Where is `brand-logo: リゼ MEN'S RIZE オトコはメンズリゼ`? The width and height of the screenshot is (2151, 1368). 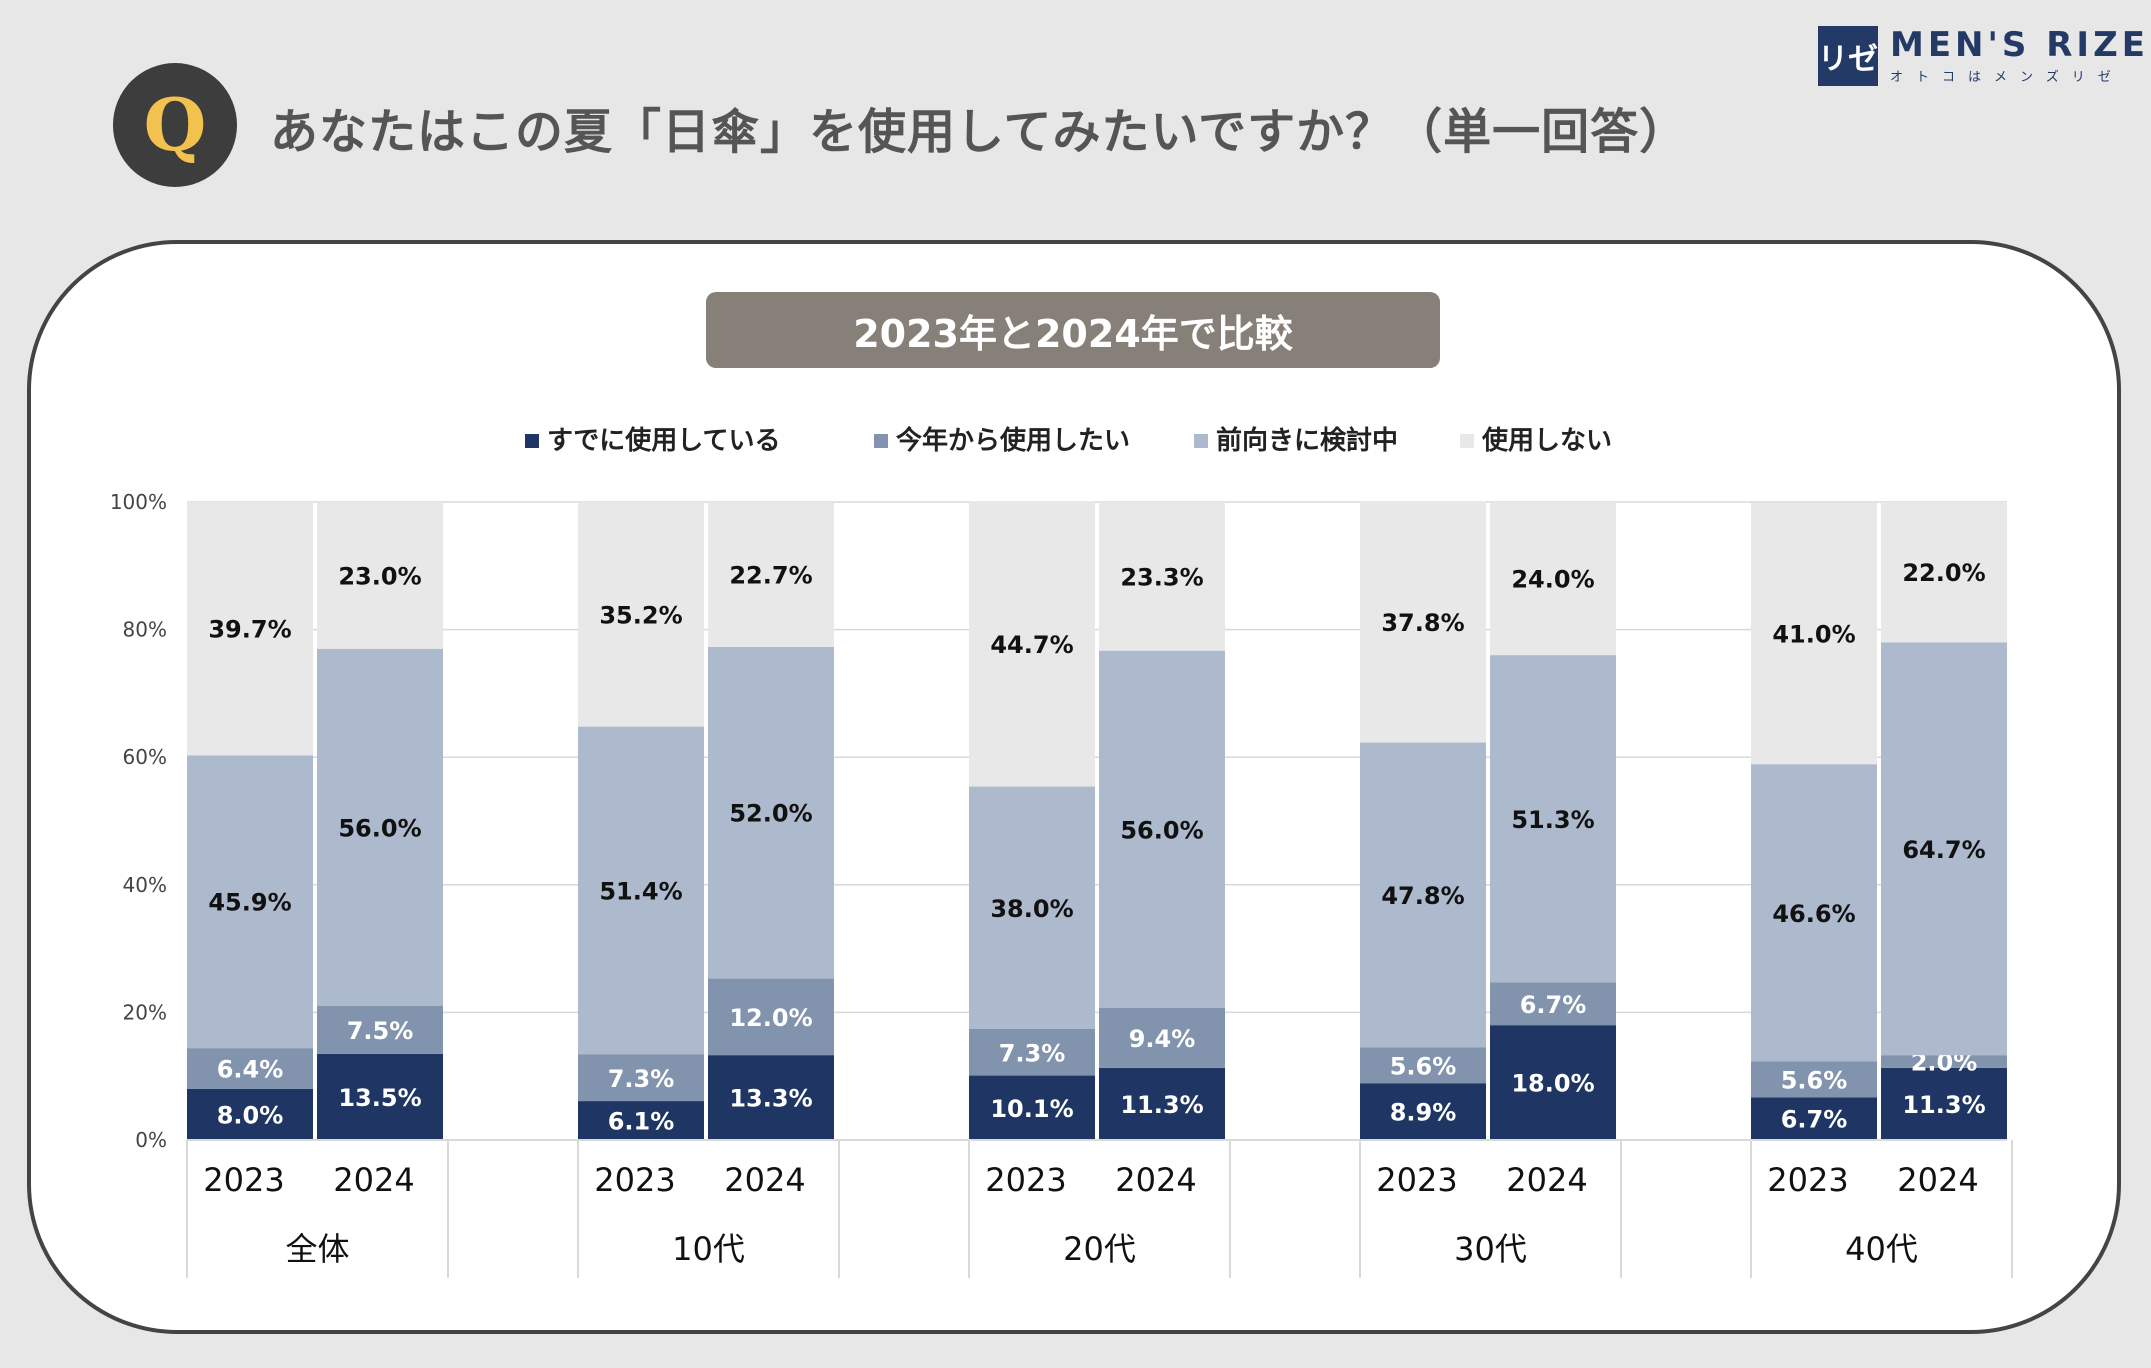 brand-logo: リゼ MEN'S RIZE オトコはメンズリゼ is located at coordinates (1983, 58).